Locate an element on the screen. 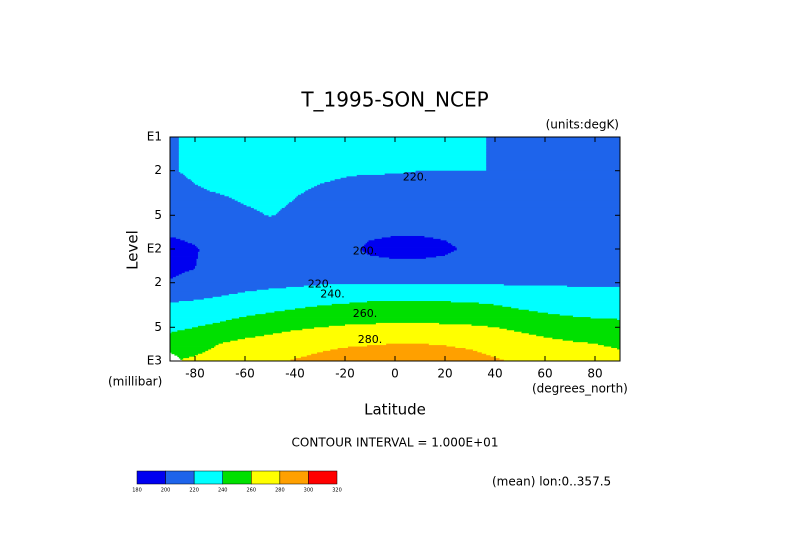 The height and width of the screenshot is (558, 789). units-label: (units:degK) is located at coordinates (582, 125).